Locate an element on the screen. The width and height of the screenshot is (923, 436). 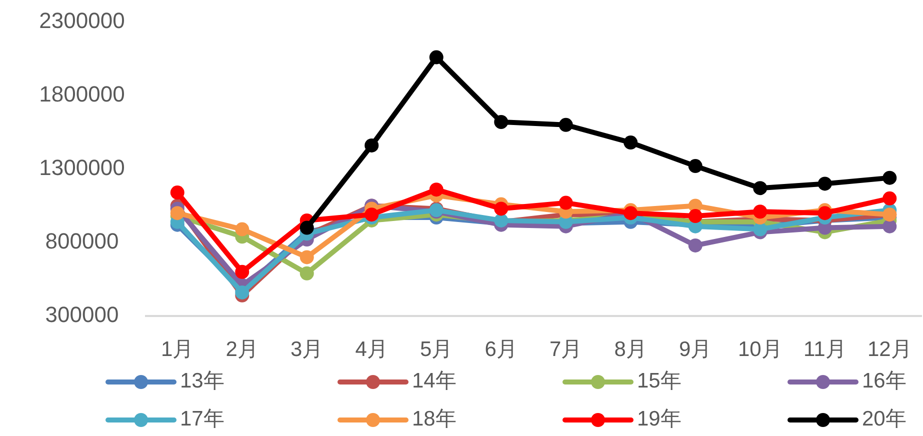
x-tick-label: 6月 is located at coordinates (501, 349).